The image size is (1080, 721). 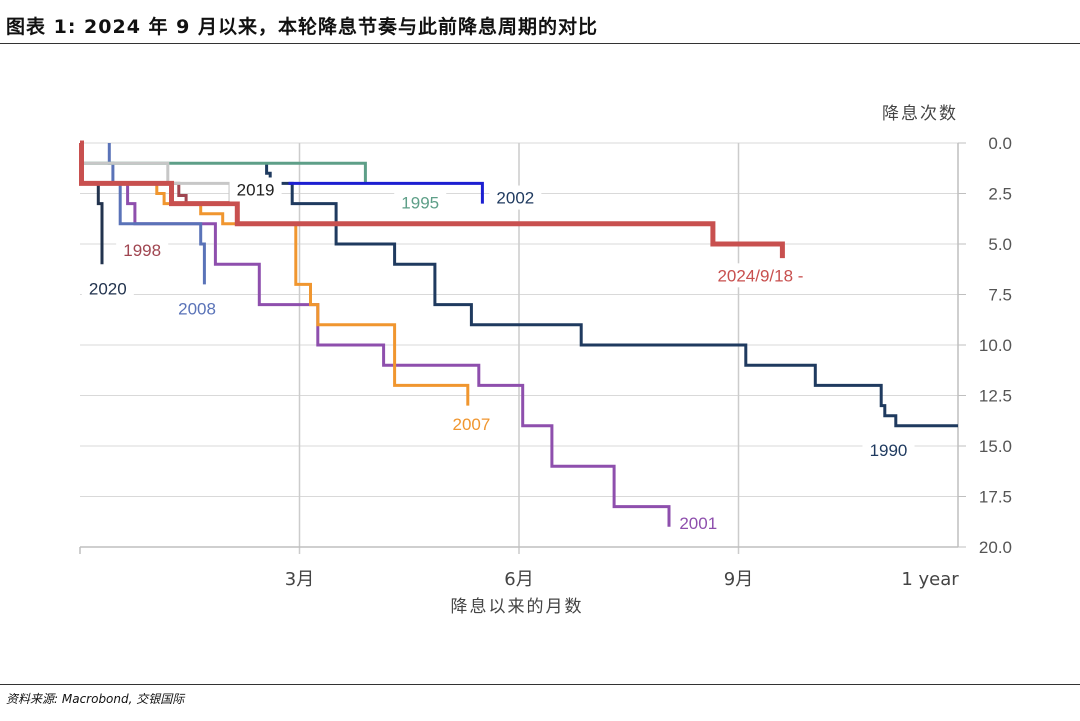 I want to click on y-tick-label: 5.0, so click(x=1000, y=244).